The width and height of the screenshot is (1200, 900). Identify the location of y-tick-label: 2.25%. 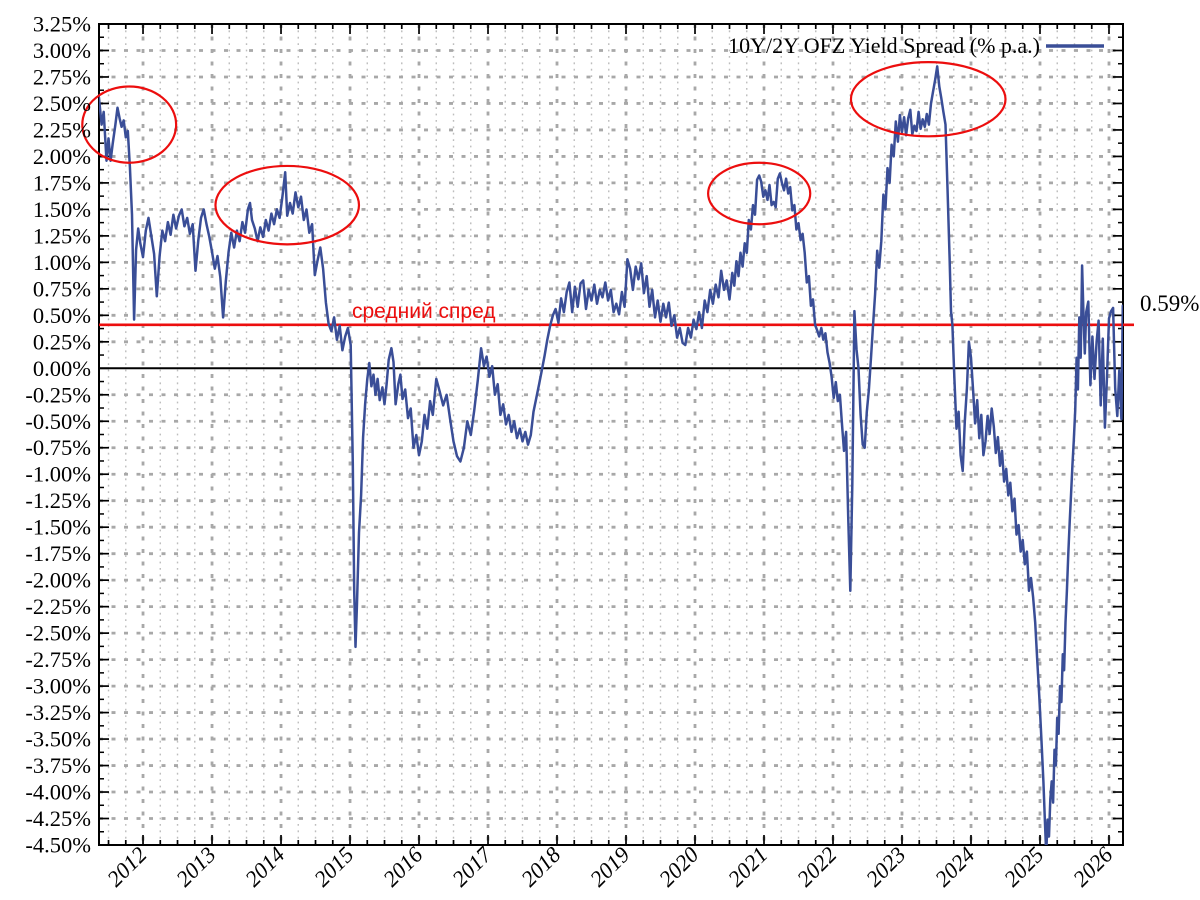
(62, 129).